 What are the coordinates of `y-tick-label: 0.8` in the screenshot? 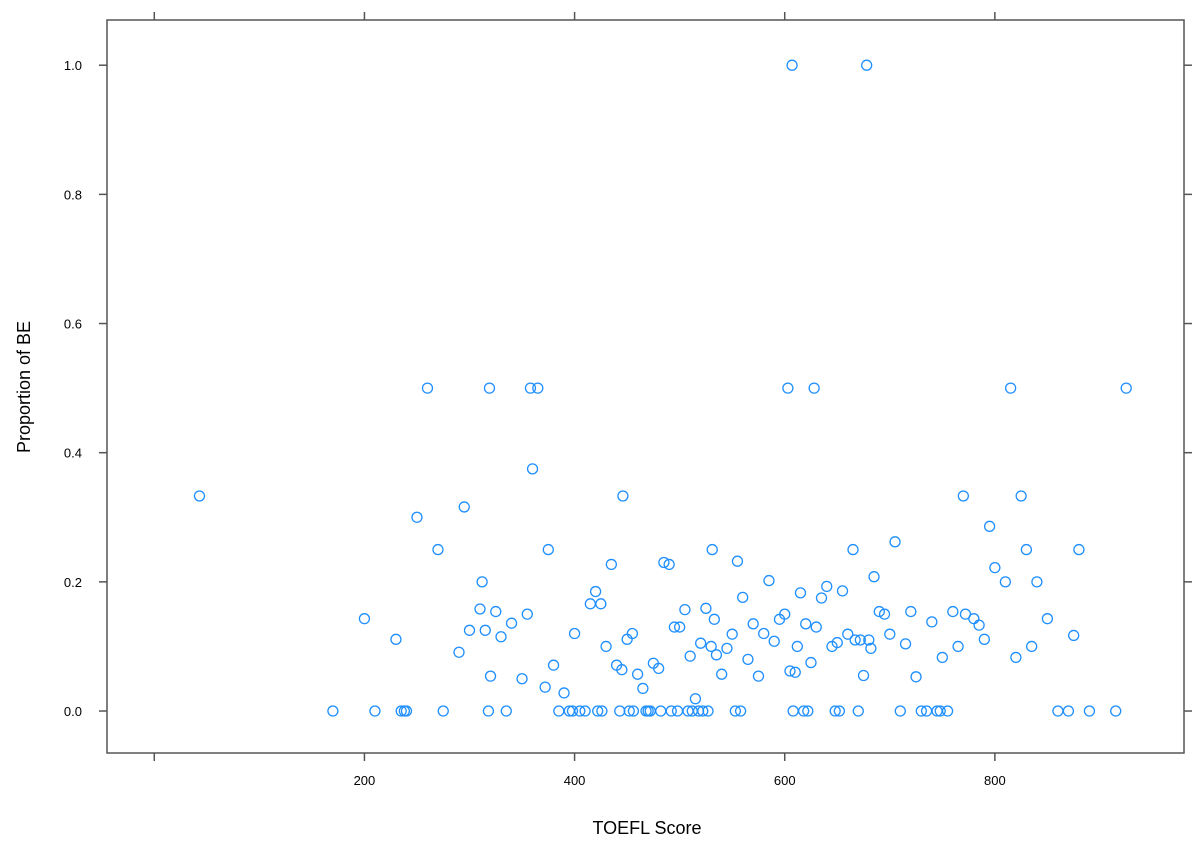 It's located at (73, 194).